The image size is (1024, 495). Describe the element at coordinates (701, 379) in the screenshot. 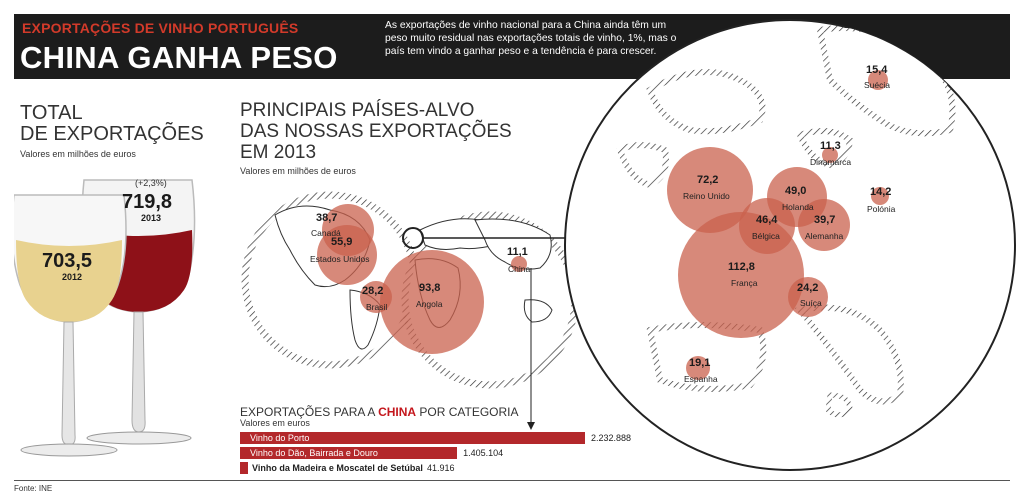

I see `spain-label: Espanha` at that location.